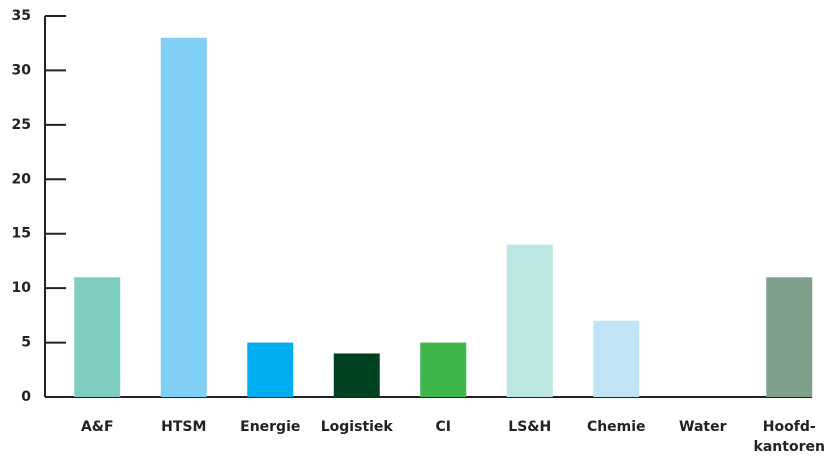  I want to click on x-tick-label: CI, so click(443, 427).